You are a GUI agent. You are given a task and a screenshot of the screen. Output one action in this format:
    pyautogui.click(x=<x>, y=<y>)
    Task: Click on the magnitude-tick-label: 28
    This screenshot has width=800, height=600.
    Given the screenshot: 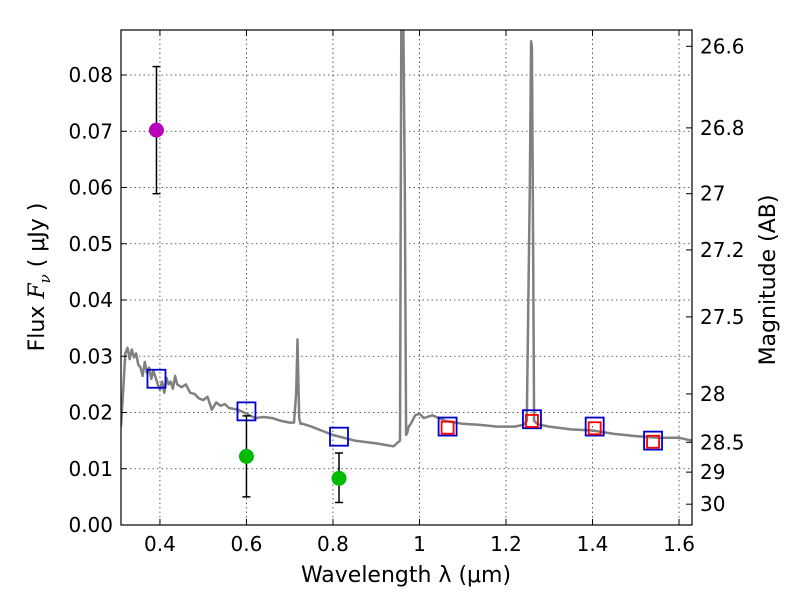 What is the action you would take?
    pyautogui.click(x=712, y=394)
    